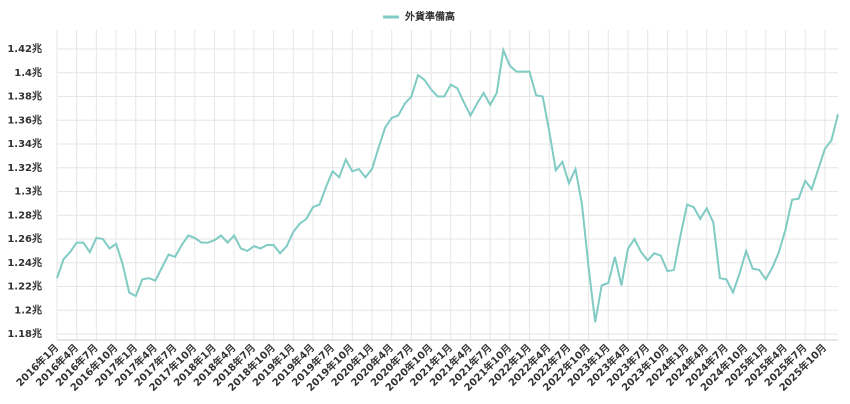  I want to click on y-tick-label: 1.32兆, so click(24, 167).